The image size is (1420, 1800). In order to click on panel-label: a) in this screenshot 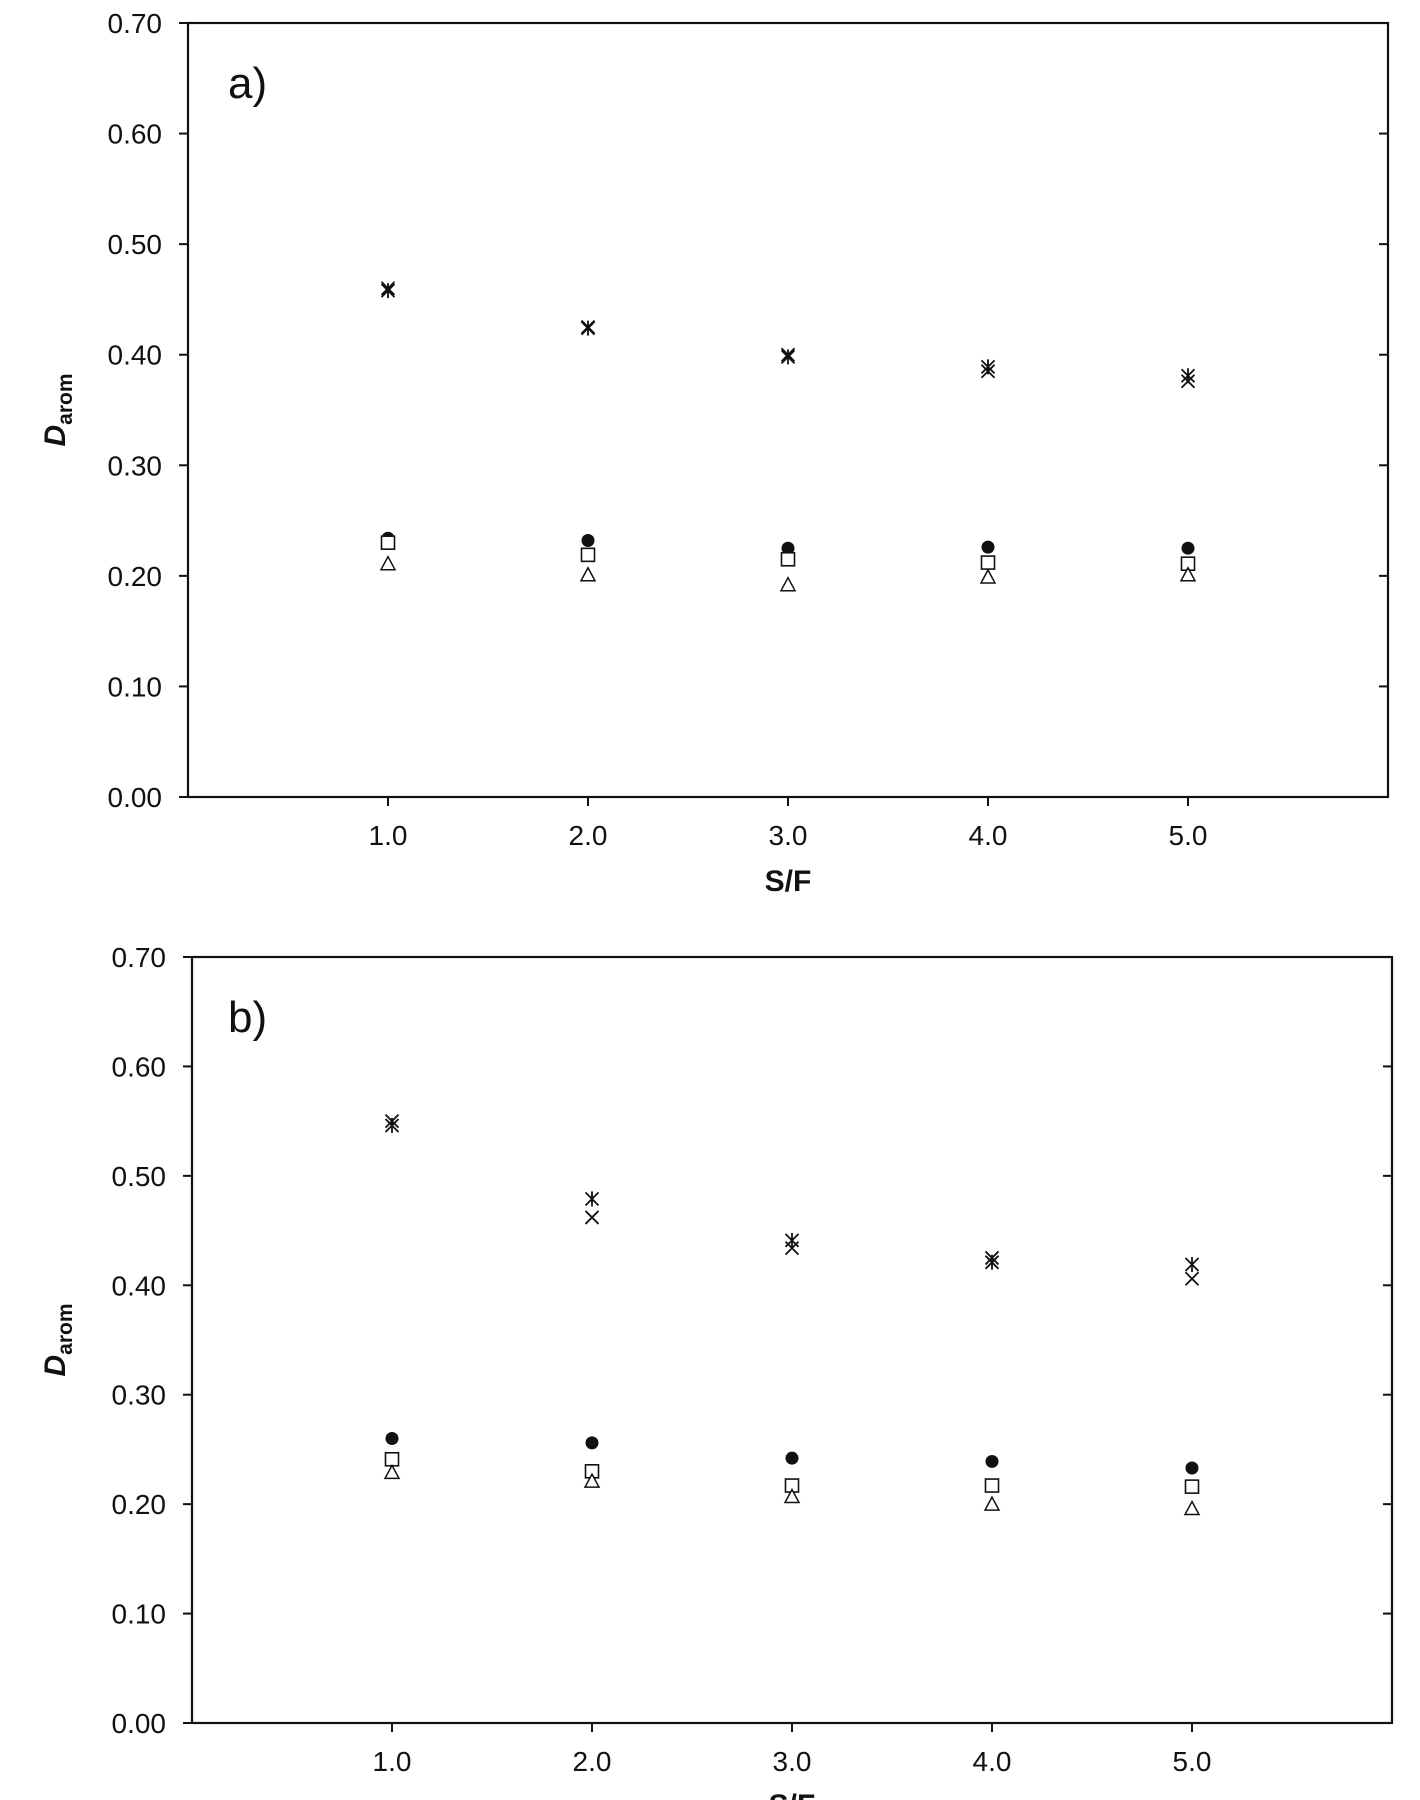, I will do `click(247, 83)`.